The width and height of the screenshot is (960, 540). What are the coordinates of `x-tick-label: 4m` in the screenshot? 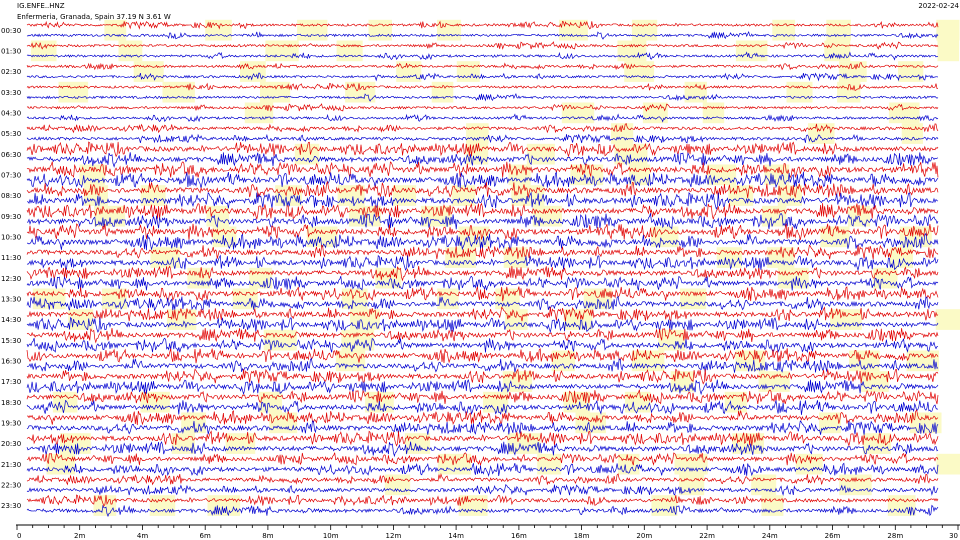 It's located at (142, 536).